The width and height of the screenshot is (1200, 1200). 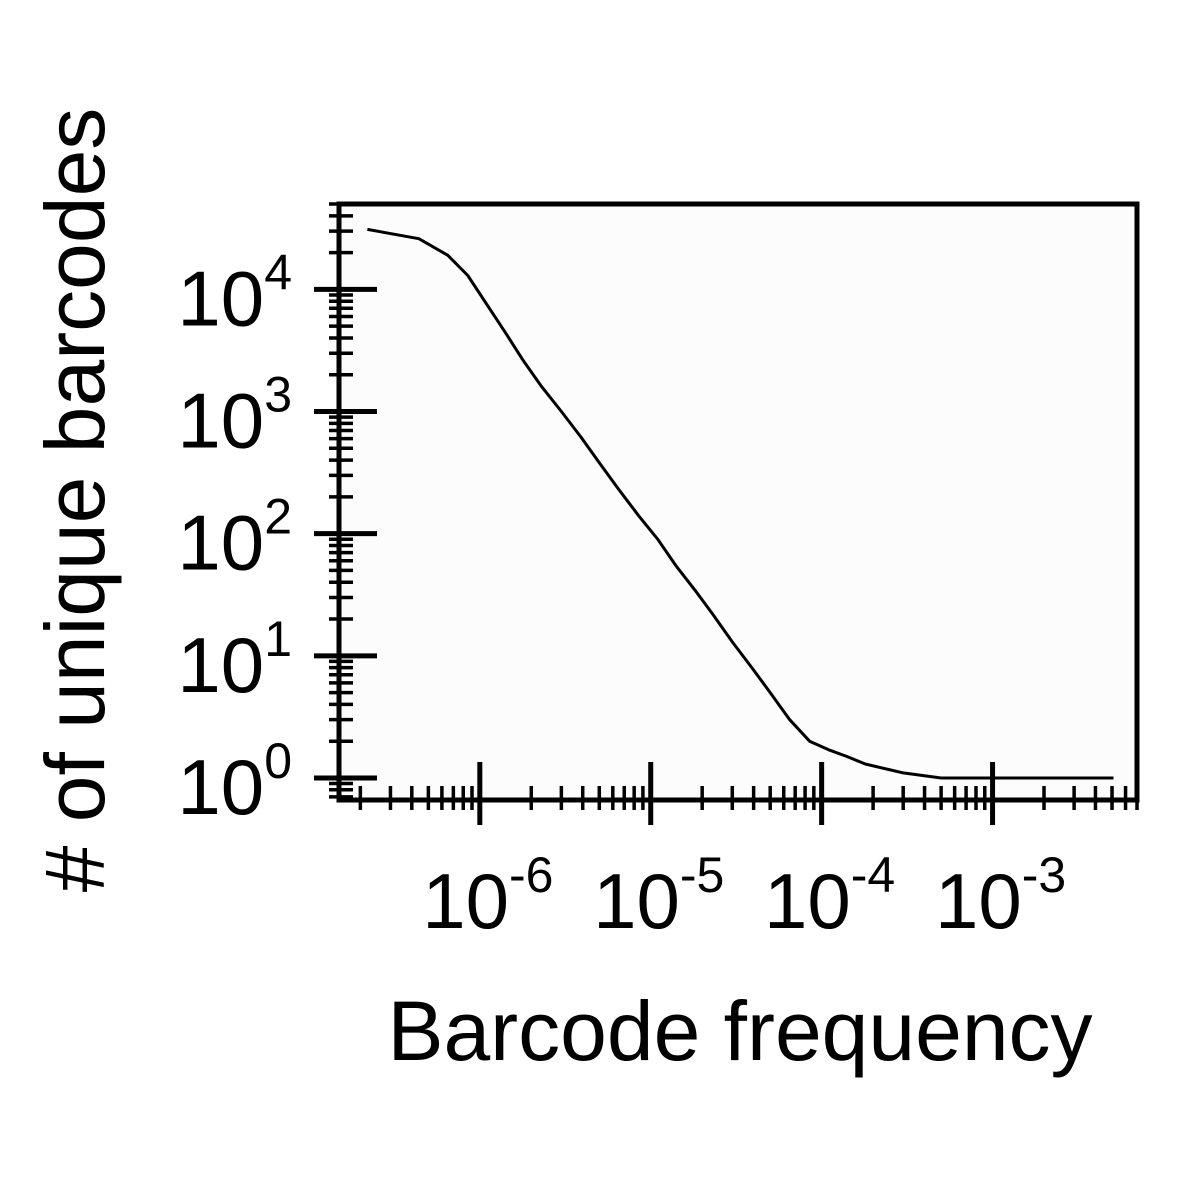 I want to click on y-tick-label: 10⁴, so click(x=234, y=293).